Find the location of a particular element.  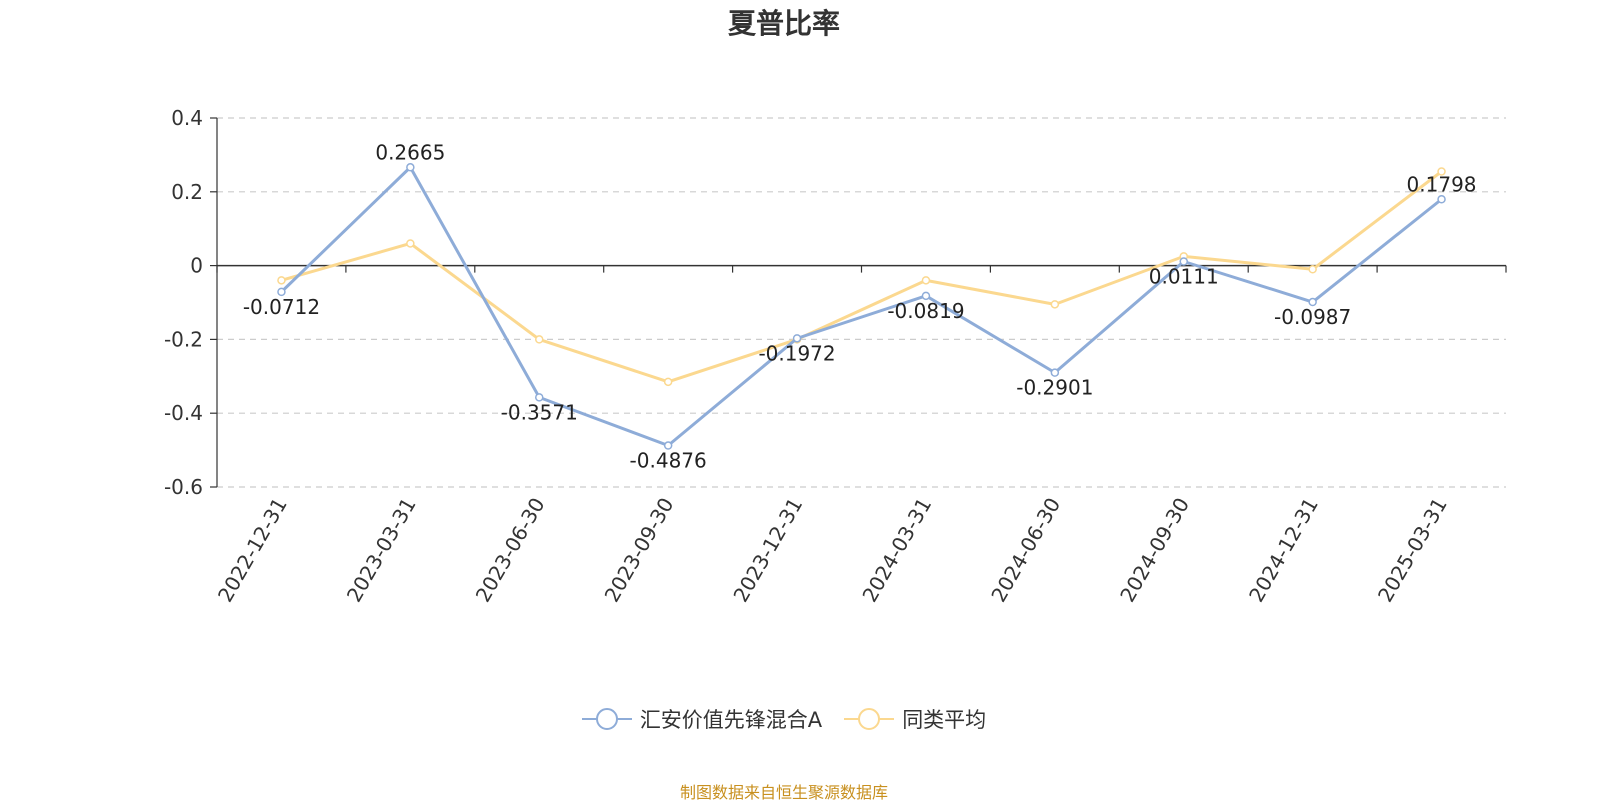

fund-data-label: 0.2665 is located at coordinates (410, 152).